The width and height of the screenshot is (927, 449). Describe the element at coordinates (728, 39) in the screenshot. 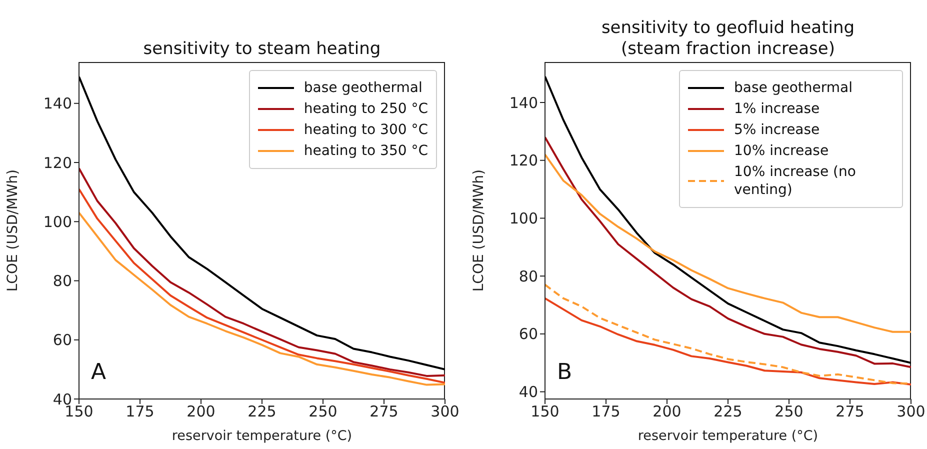

I see `chart-title: sensitivity to geofluid heating (steam fraction increase)` at that location.